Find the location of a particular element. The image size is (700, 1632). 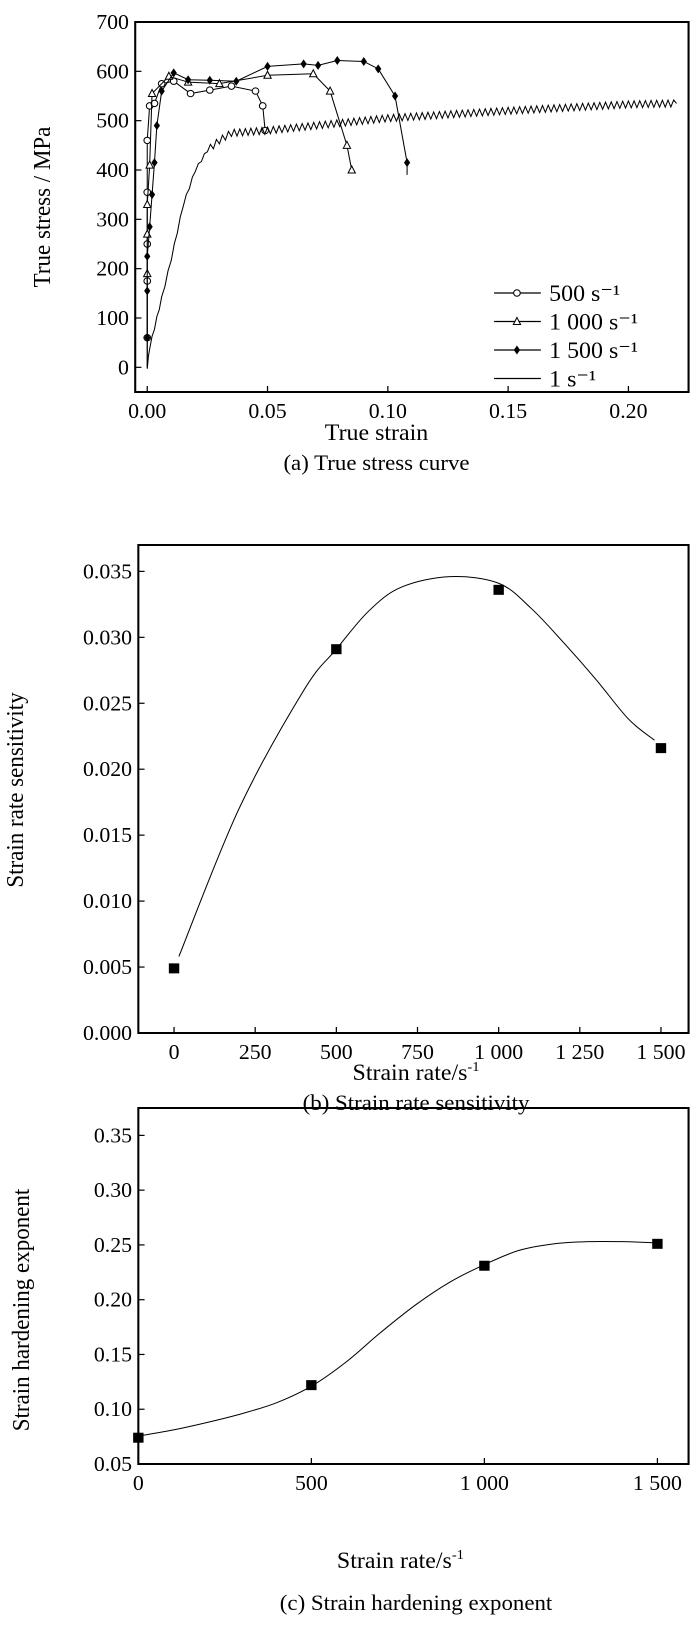

y-tick-label: 300 is located at coordinates (112, 220).